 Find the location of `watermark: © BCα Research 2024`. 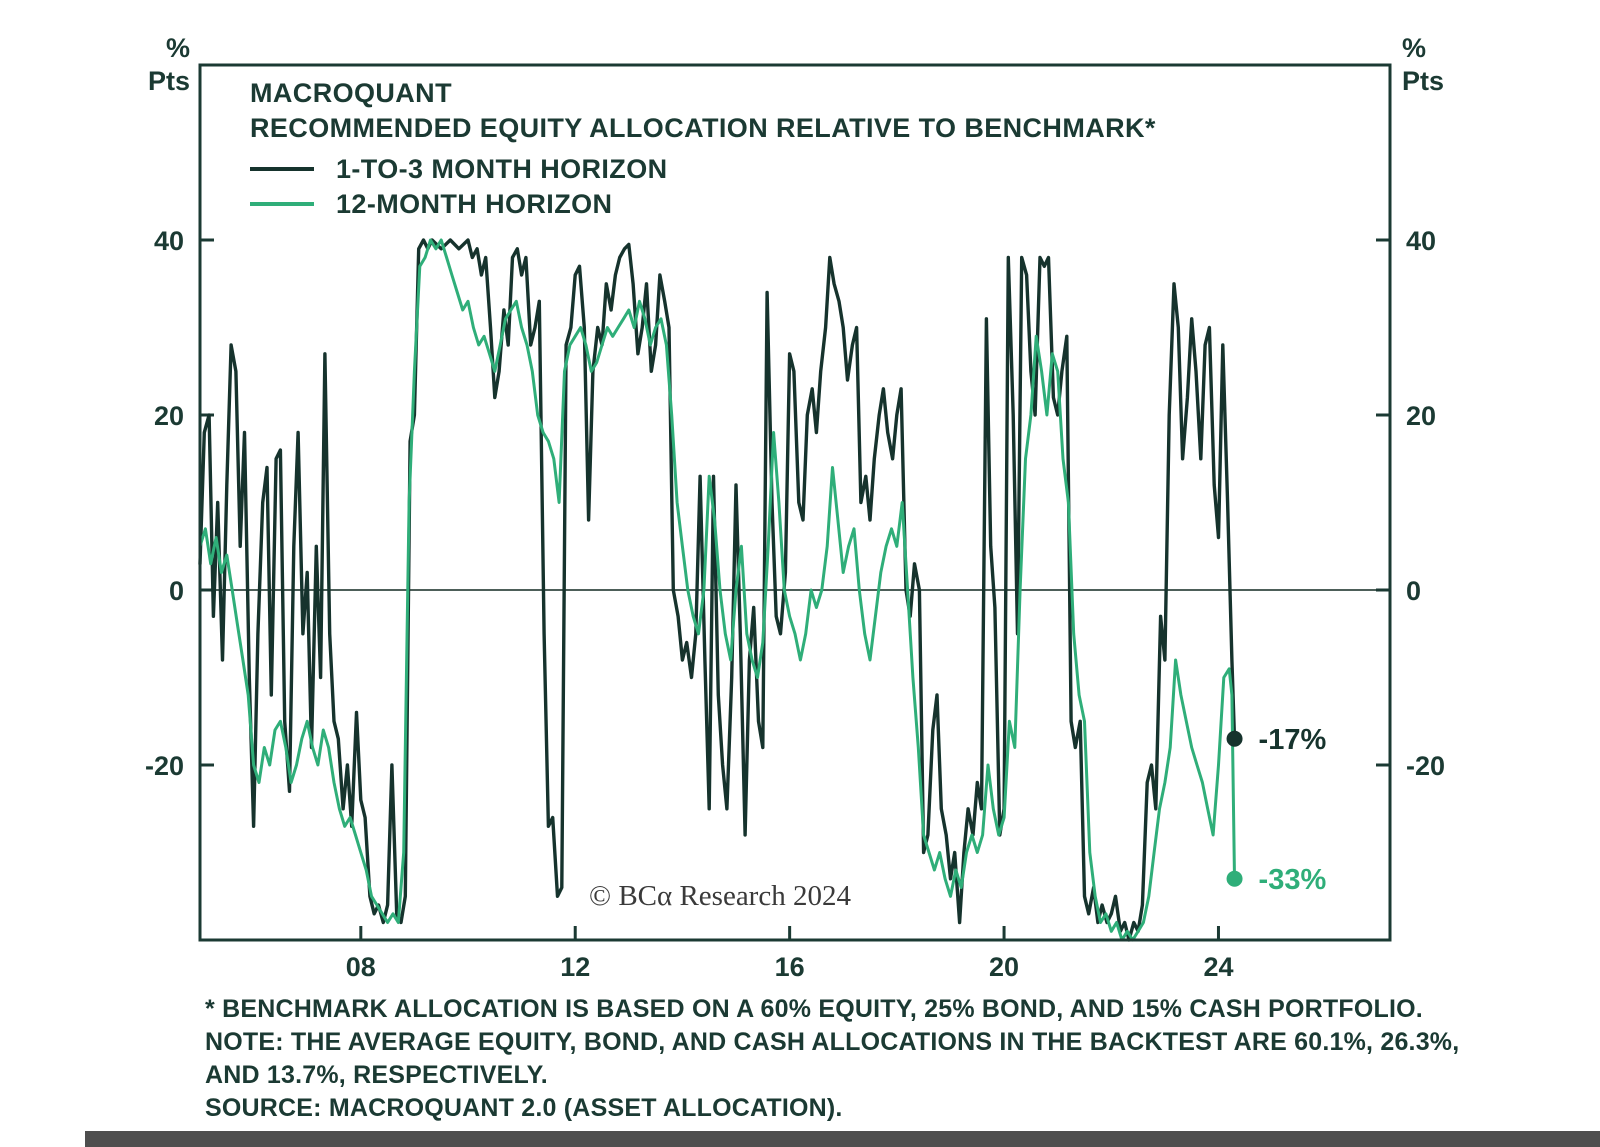

watermark: © BCα Research 2024 is located at coordinates (720, 896).